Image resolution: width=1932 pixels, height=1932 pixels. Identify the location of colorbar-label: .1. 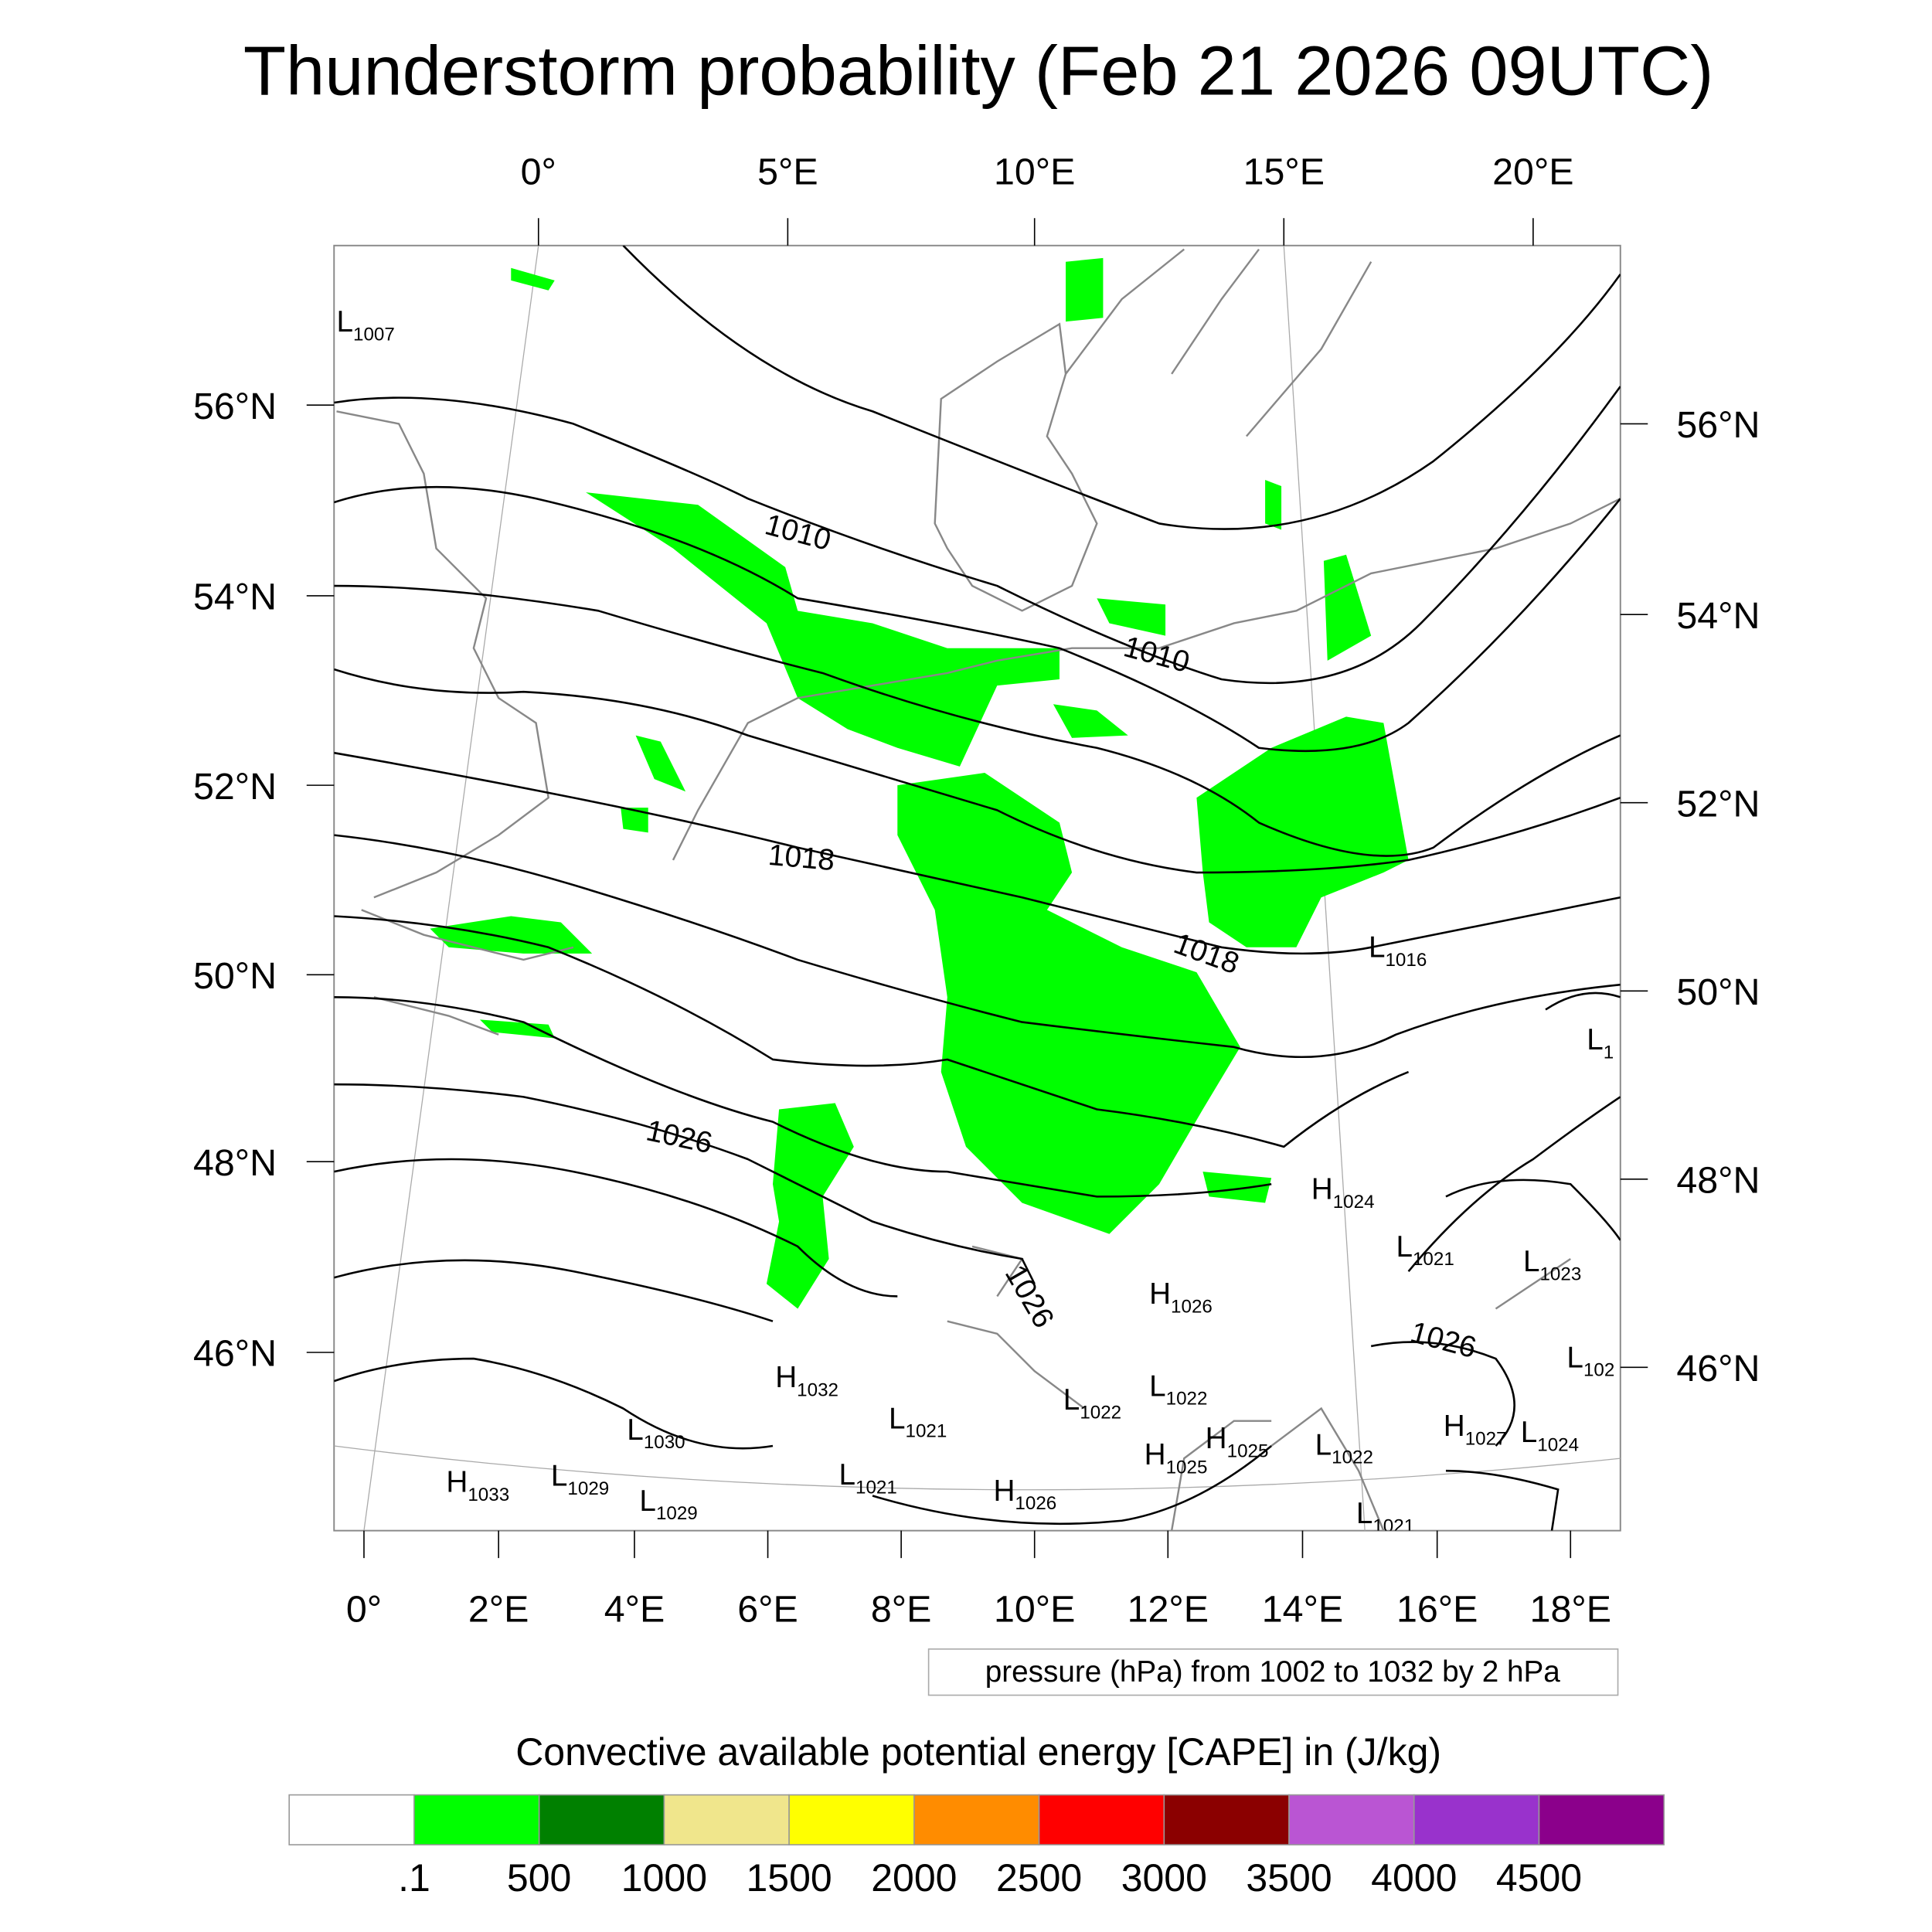
(414, 1878).